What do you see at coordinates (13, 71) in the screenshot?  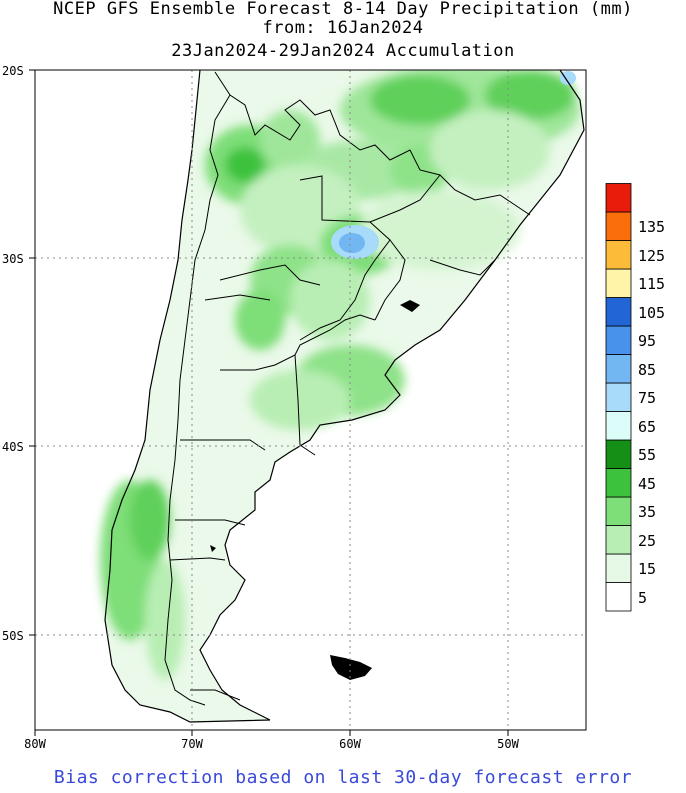 I see `lat-label-20s: 20S` at bounding box center [13, 71].